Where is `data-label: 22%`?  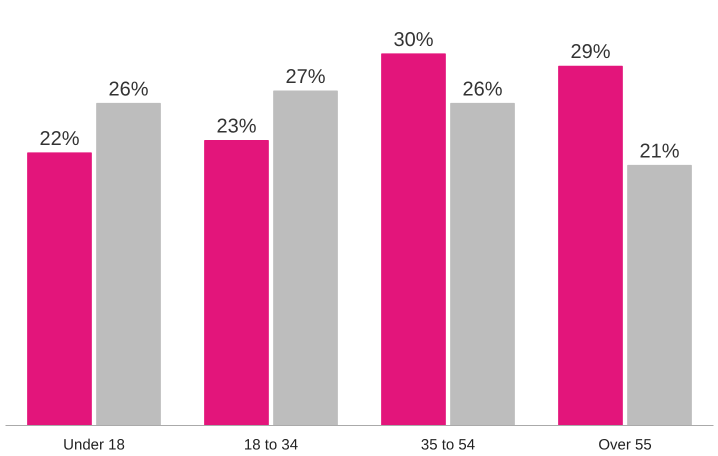 data-label: 22% is located at coordinates (59, 139).